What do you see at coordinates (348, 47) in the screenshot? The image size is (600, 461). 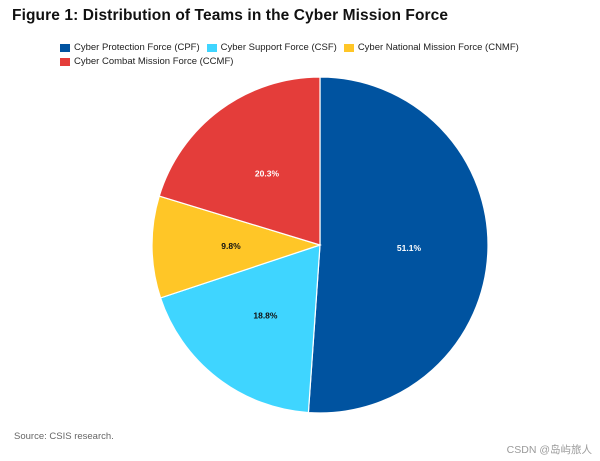 I see `legend-swatch-cnmf` at bounding box center [348, 47].